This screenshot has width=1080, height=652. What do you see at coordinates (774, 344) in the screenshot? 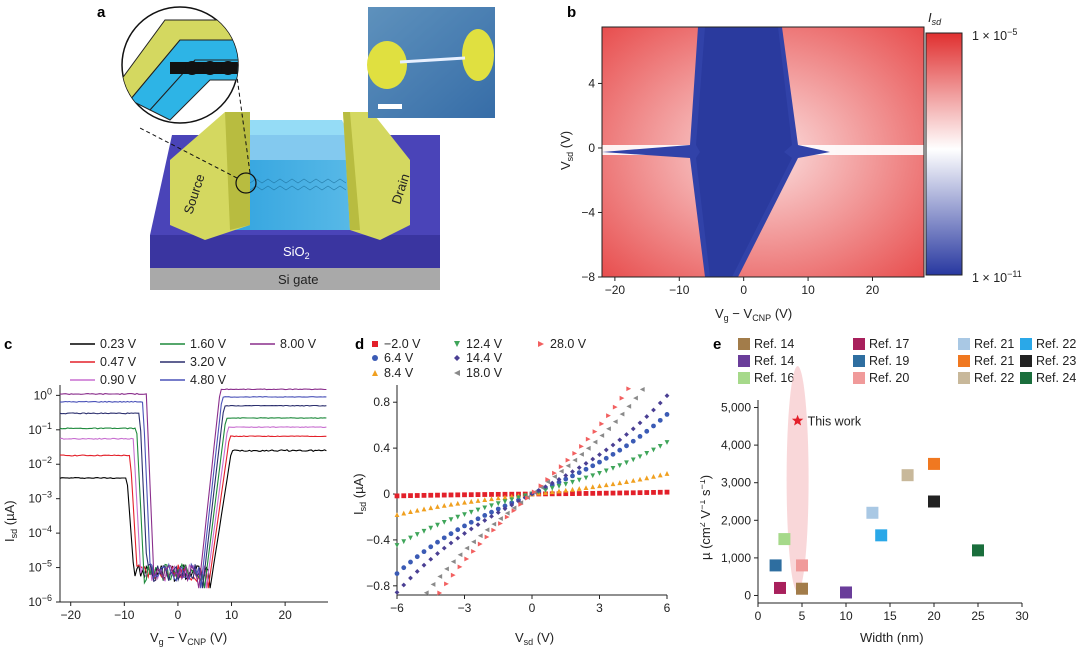
I see `e-legend-label: Ref. 14` at bounding box center [774, 344].